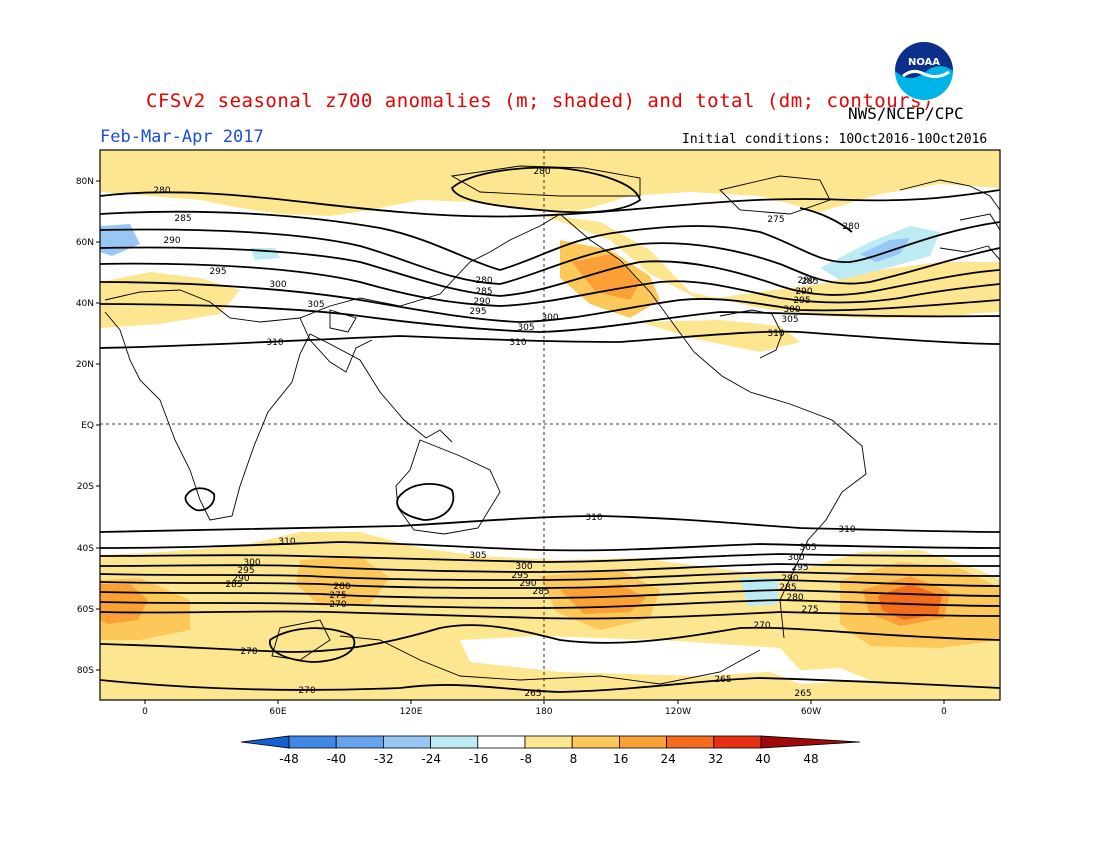  I want to click on latitude-ticks, so click(98, 425).